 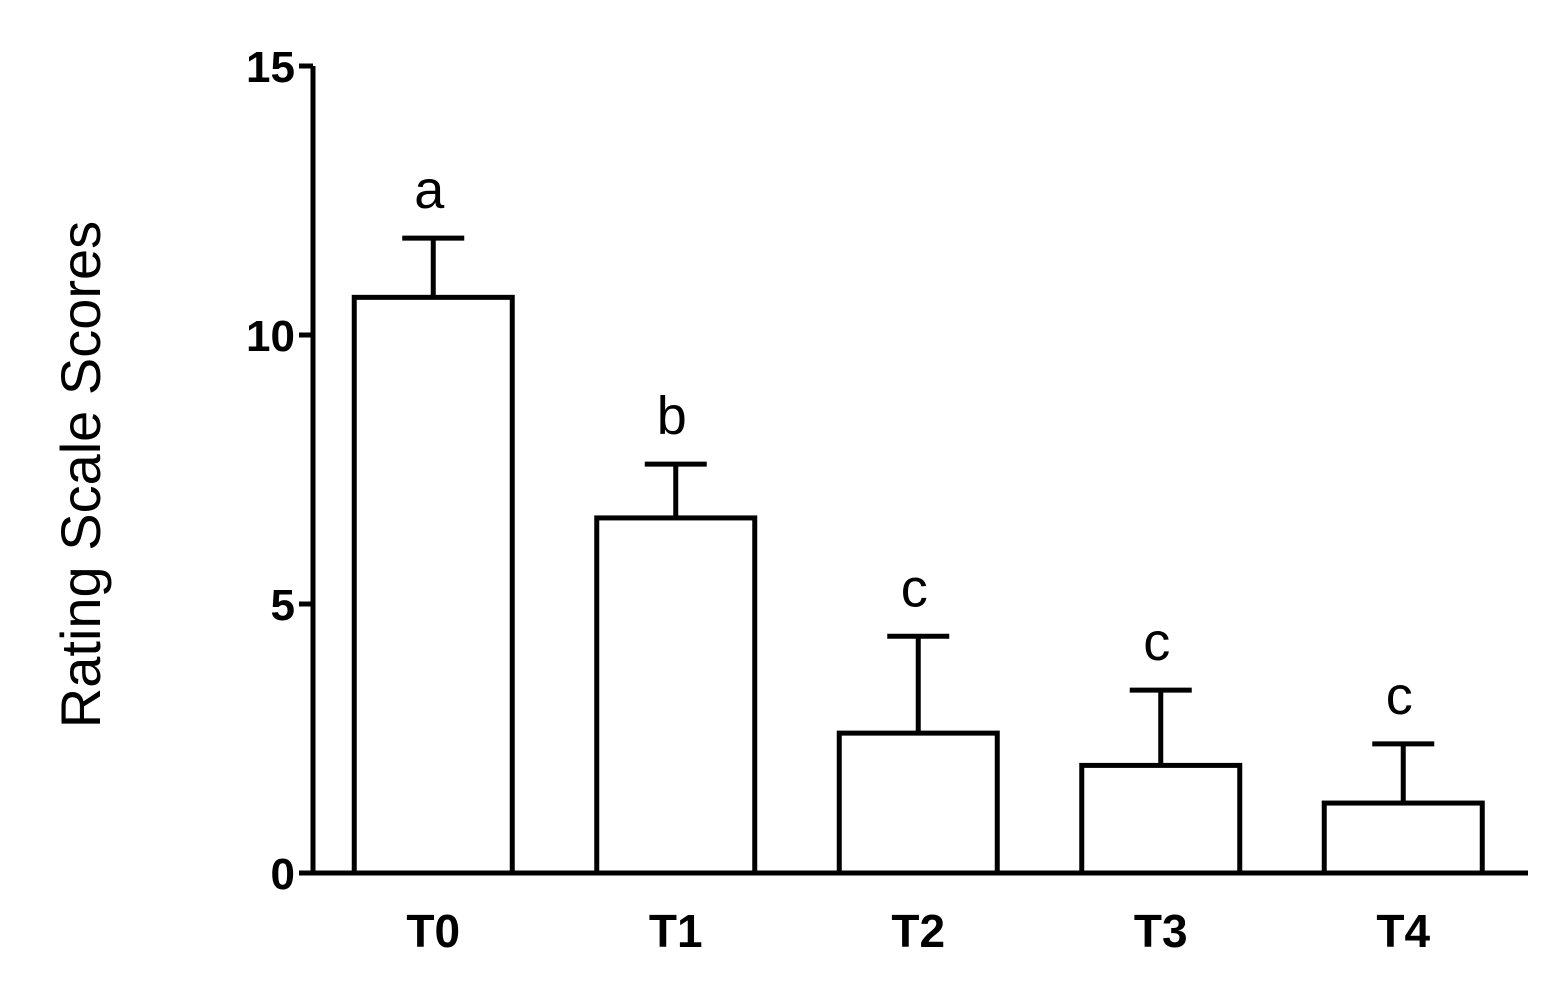 I want to click on x-tick-label-t4: T4, so click(x=1403, y=931).